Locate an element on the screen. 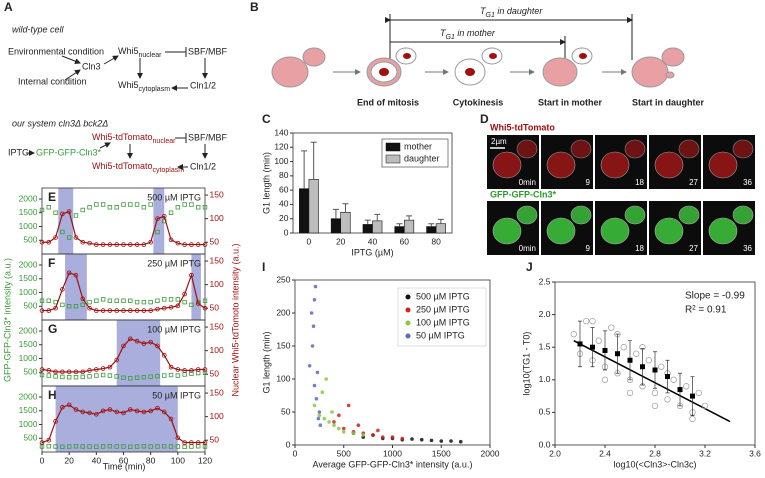  y-tick-label: 50 is located at coordinates (215, 439).